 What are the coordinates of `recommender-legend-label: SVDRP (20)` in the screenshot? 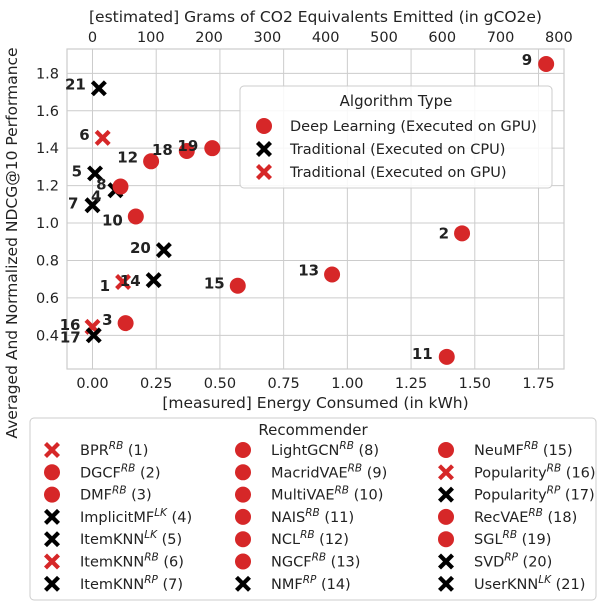 It's located at (513, 561).